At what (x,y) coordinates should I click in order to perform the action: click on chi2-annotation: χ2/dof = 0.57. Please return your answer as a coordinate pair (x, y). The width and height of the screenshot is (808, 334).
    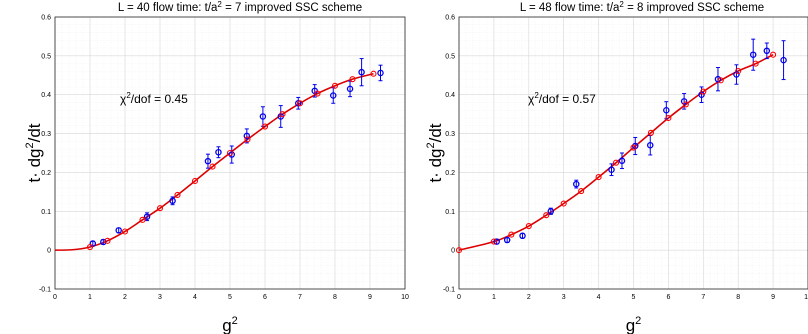
    Looking at the image, I should click on (562, 98).